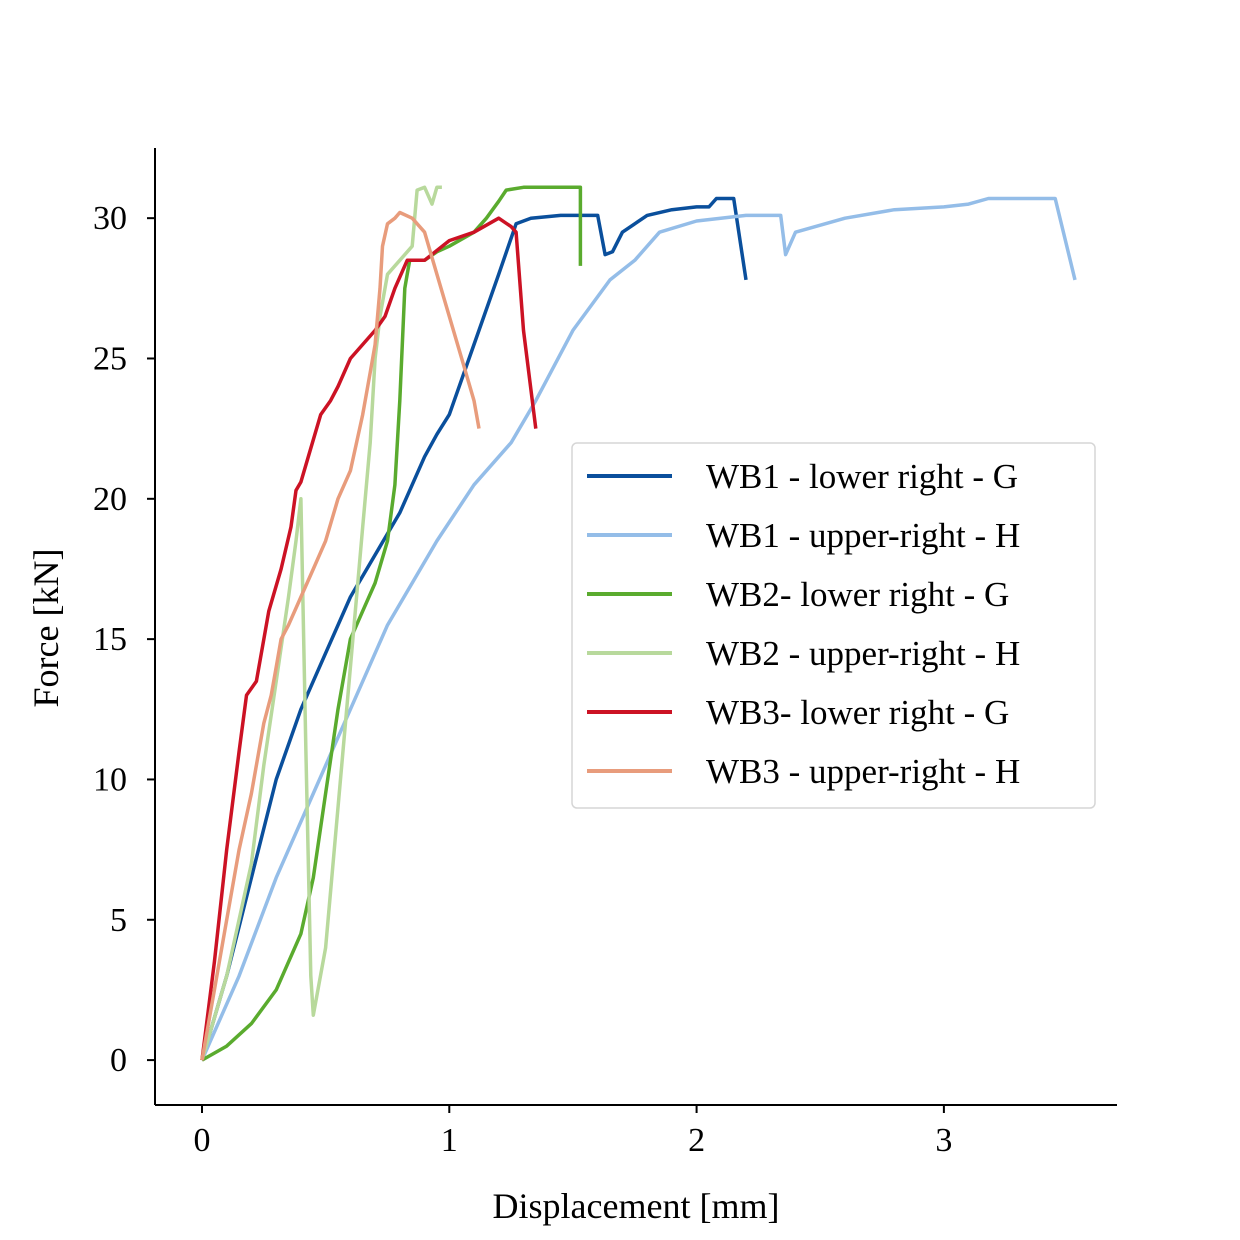 This screenshot has height=1240, width=1240. What do you see at coordinates (857, 594) in the screenshot?
I see `legend-label-3: WB2- lower right - G` at bounding box center [857, 594].